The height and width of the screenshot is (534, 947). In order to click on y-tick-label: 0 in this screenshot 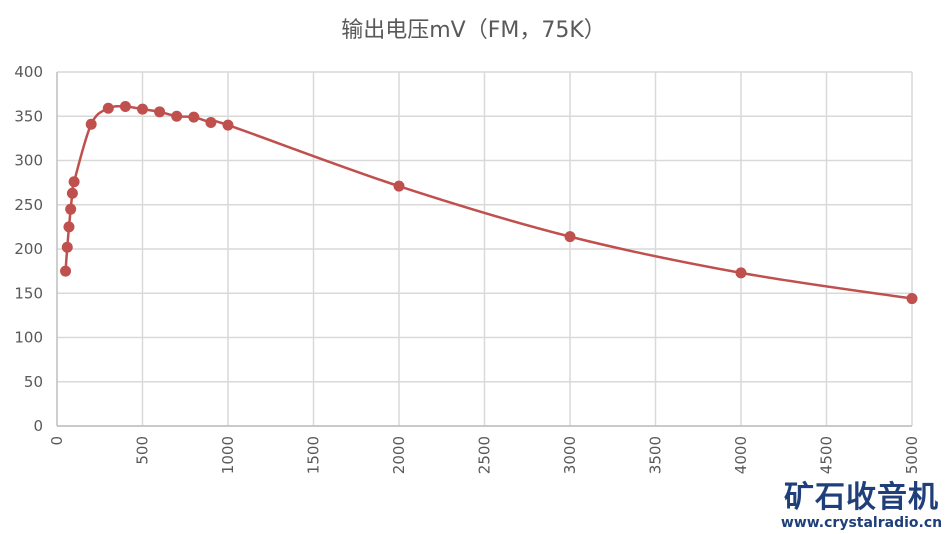, I will do `click(38, 426)`.